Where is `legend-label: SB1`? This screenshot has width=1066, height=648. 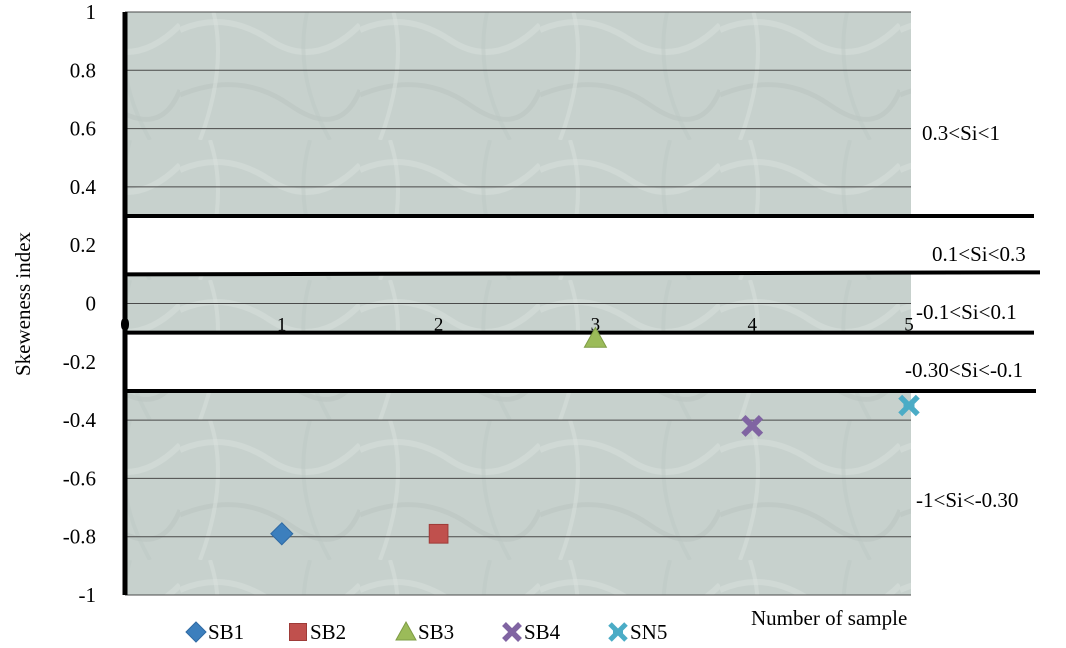
legend-label: SB1 is located at coordinates (226, 632).